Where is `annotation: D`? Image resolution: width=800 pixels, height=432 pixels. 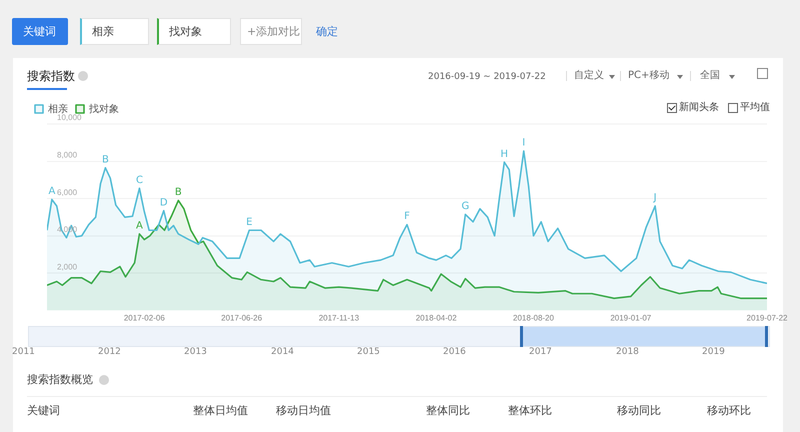 annotation: D is located at coordinates (164, 202).